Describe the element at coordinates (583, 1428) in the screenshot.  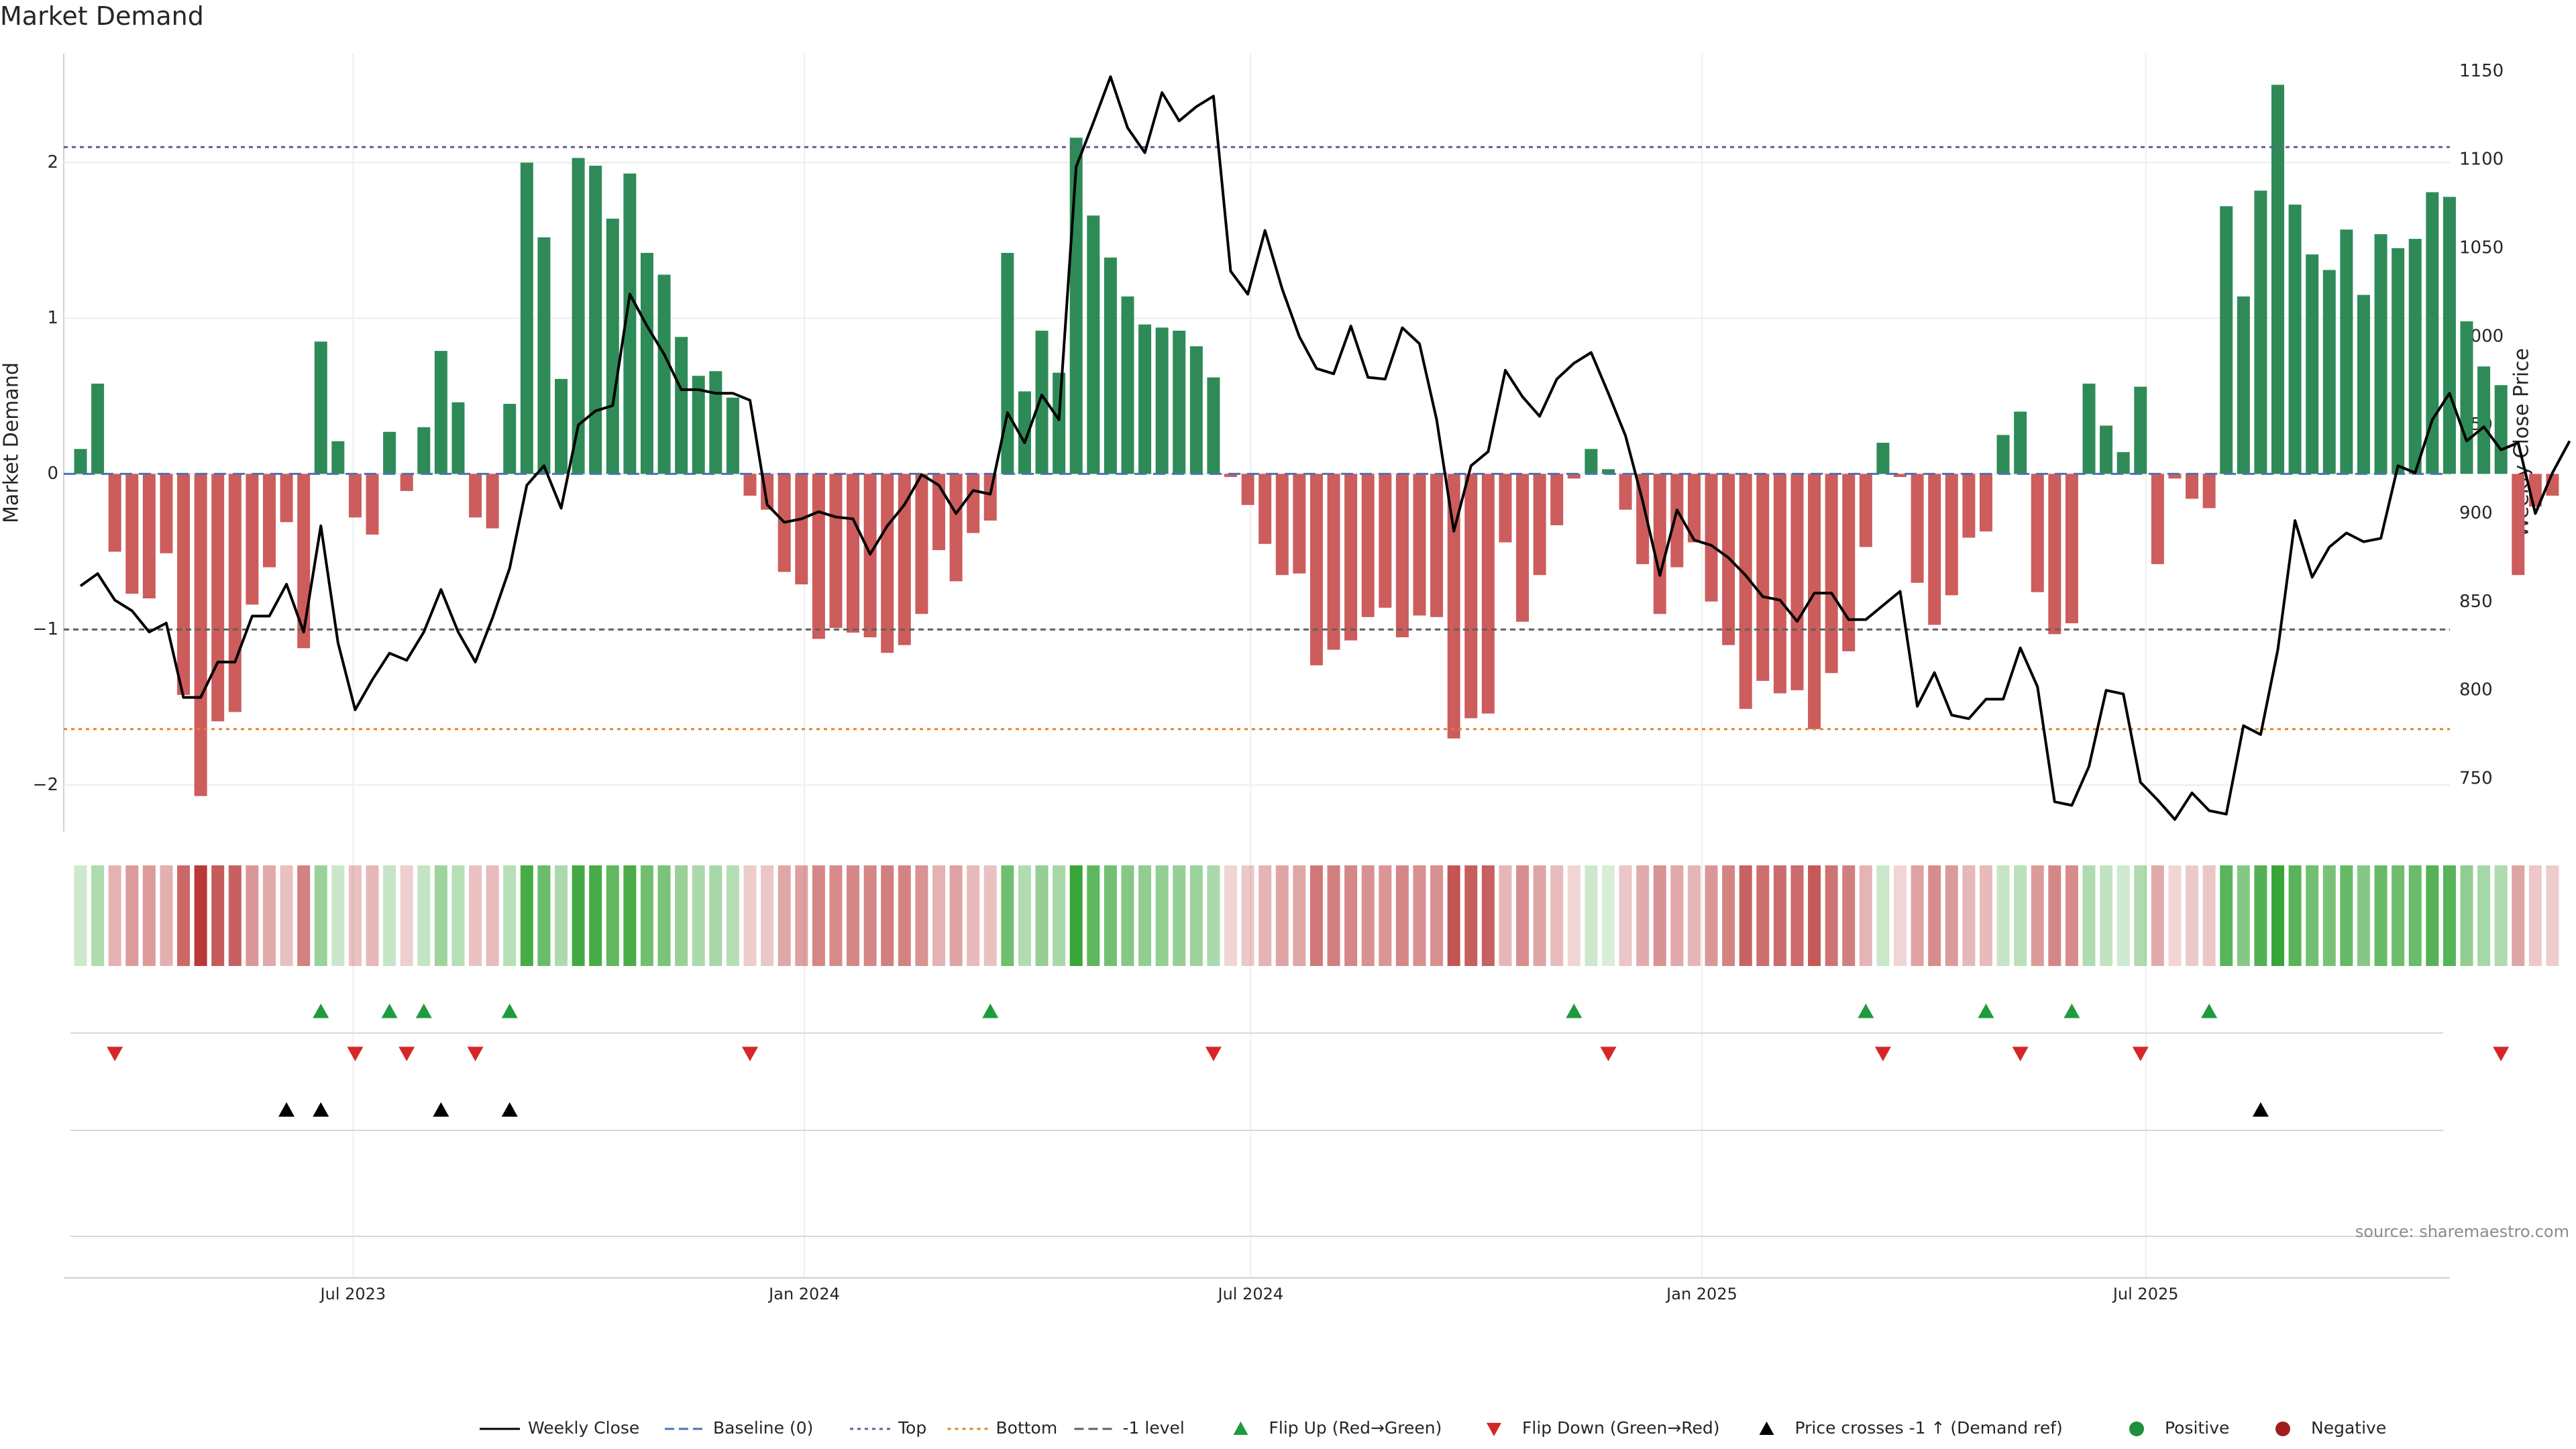
I see `legend-label: Weekly Close` at that location.